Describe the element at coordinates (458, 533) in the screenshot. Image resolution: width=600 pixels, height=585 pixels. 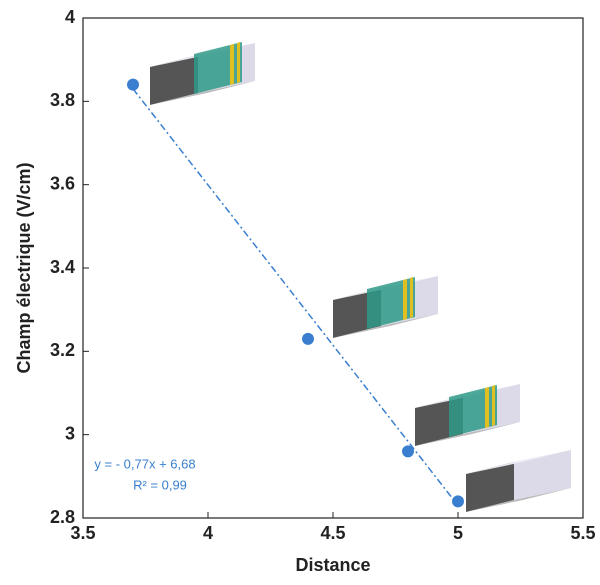
I see `x-tick-label: 5` at that location.